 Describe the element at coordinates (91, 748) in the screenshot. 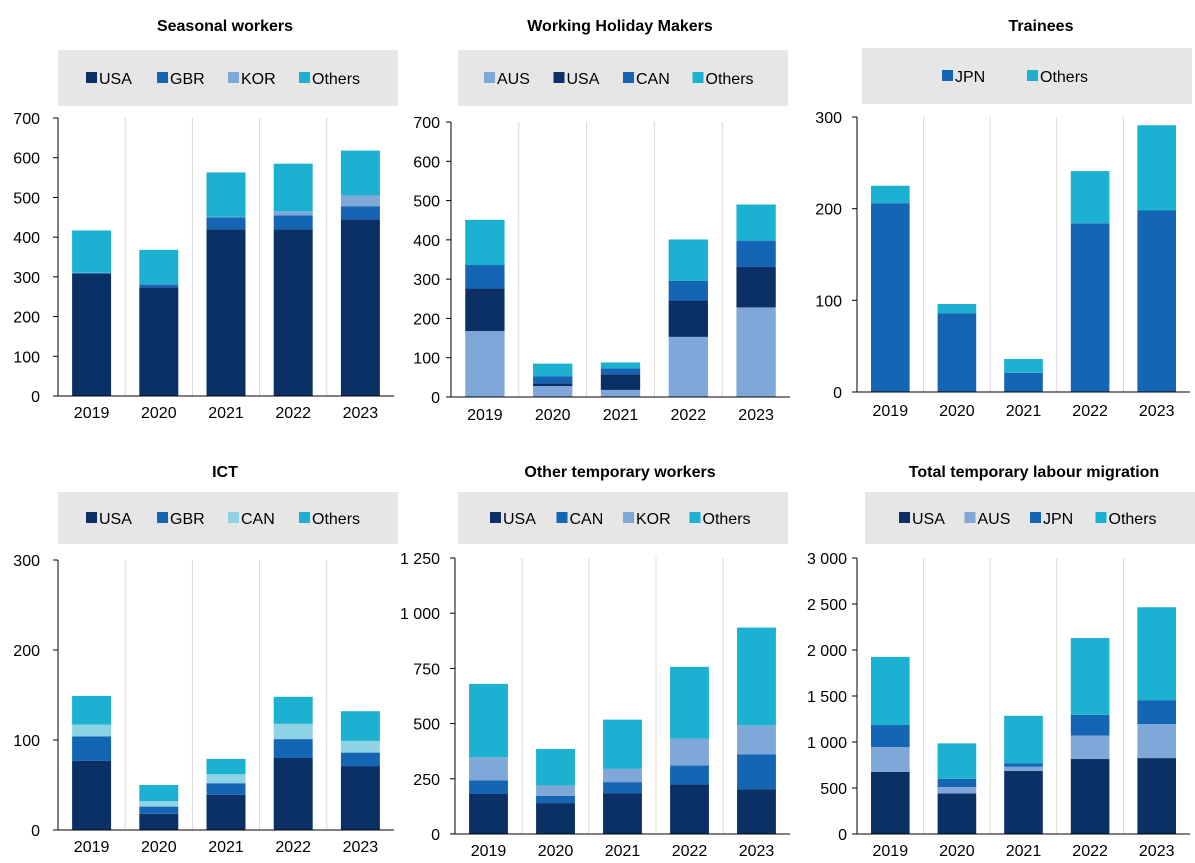

I see `bar-segment-gbr-2019` at that location.